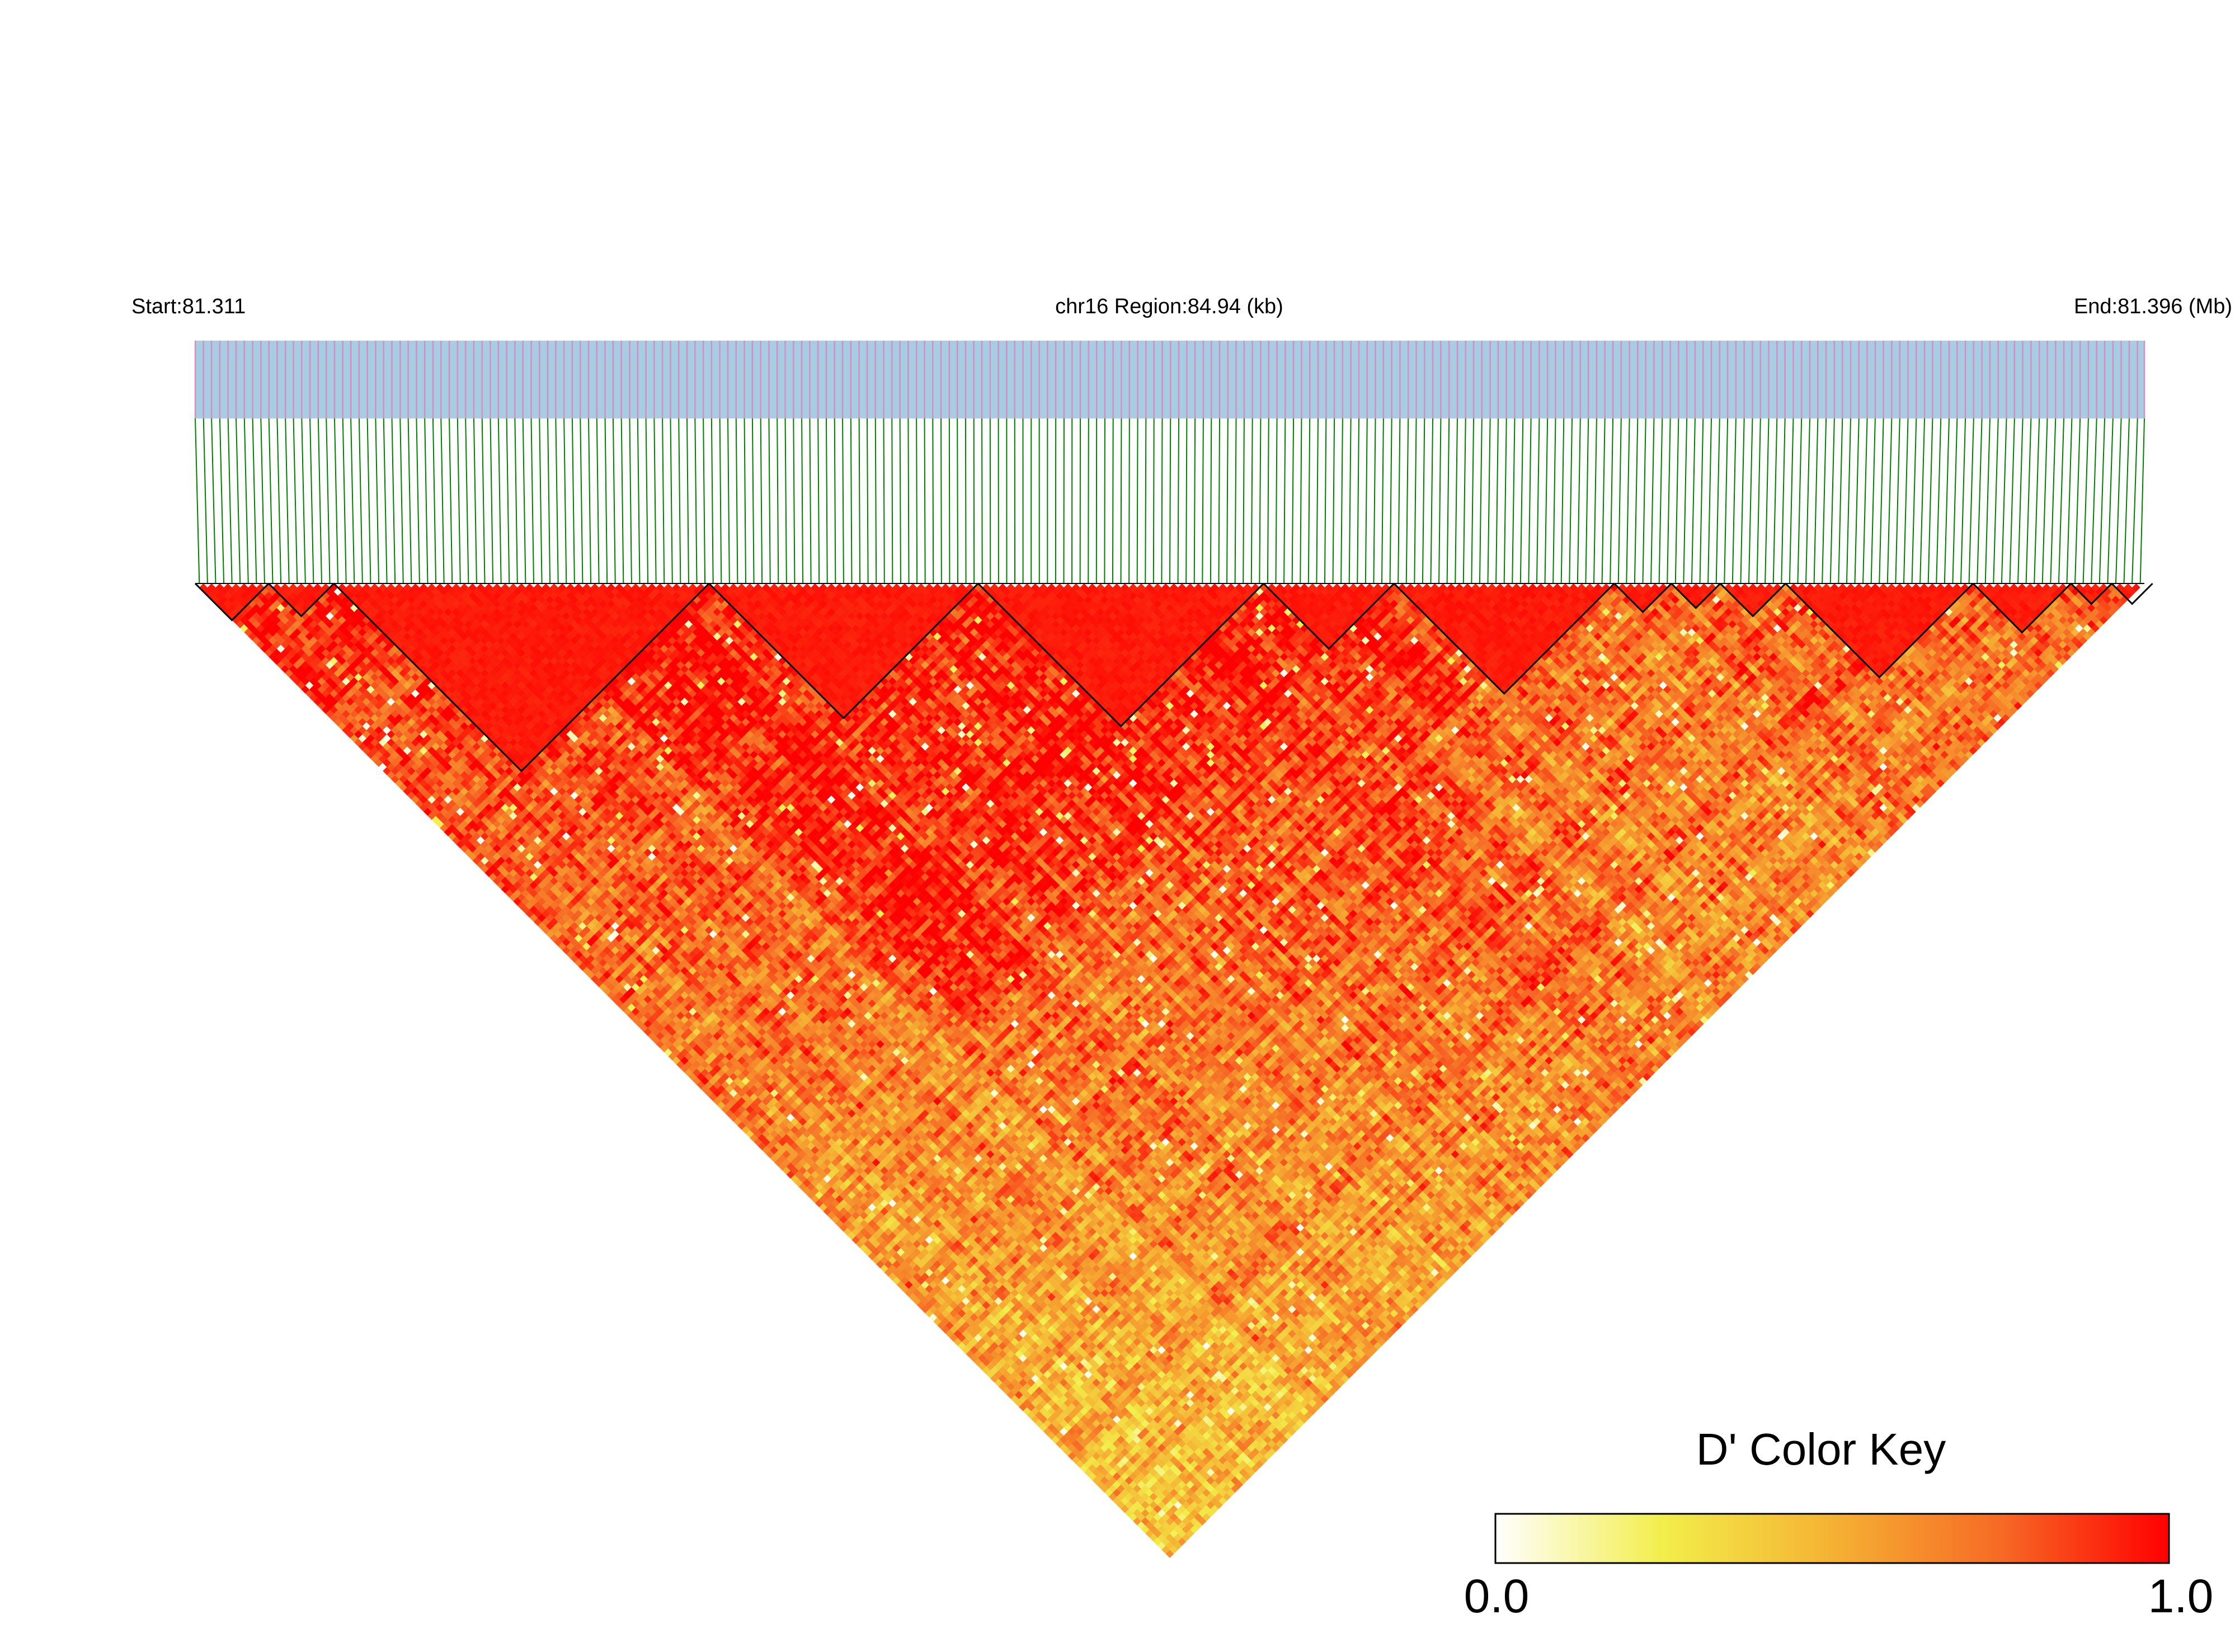 The width and height of the screenshot is (2235, 1652). Describe the element at coordinates (2153, 306) in the screenshot. I see `region-end-label: End:81.396 (Mb)` at that location.